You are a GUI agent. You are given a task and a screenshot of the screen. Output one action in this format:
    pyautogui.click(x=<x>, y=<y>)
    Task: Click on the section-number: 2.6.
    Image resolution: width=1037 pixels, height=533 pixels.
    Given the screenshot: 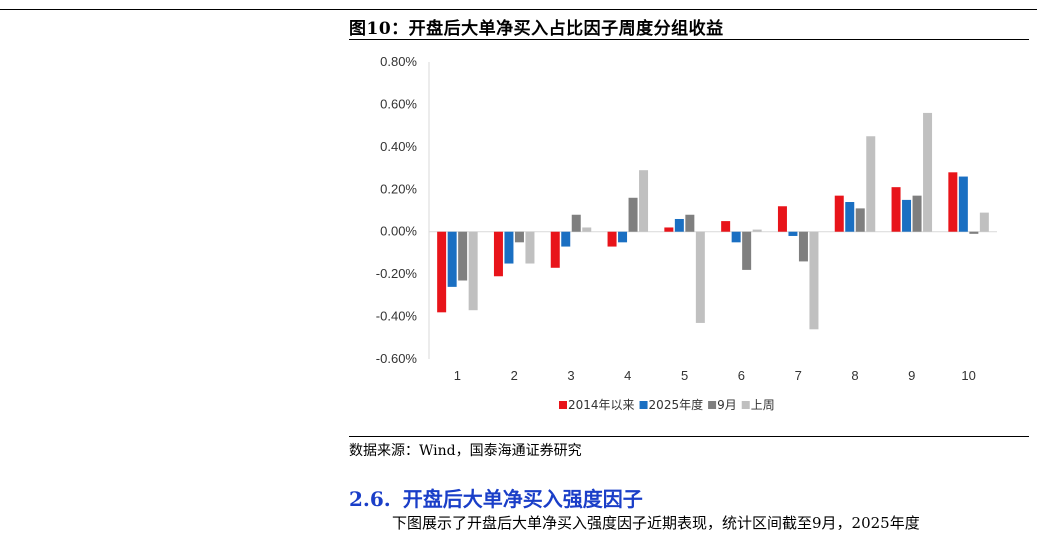 What is the action you would take?
    pyautogui.click(x=370, y=499)
    